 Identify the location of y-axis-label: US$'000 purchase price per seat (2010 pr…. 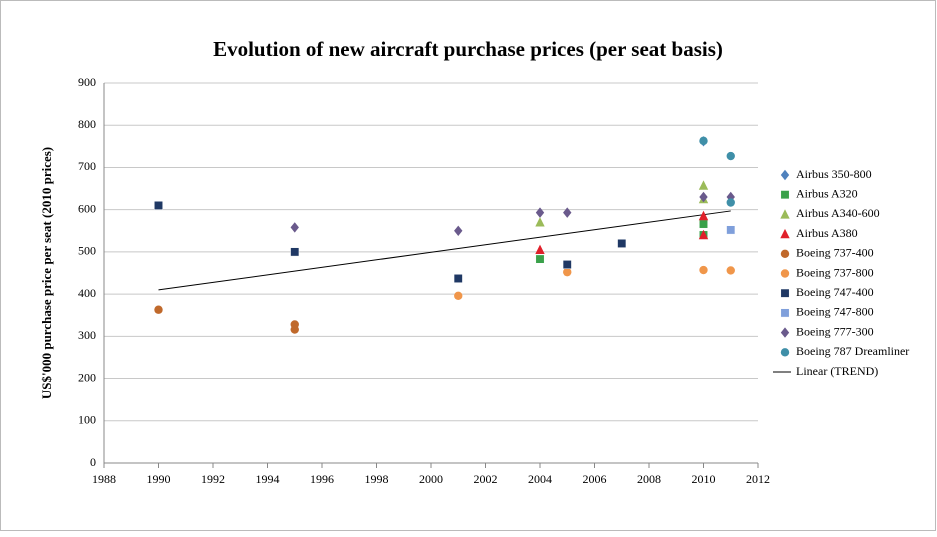
(46, 273).